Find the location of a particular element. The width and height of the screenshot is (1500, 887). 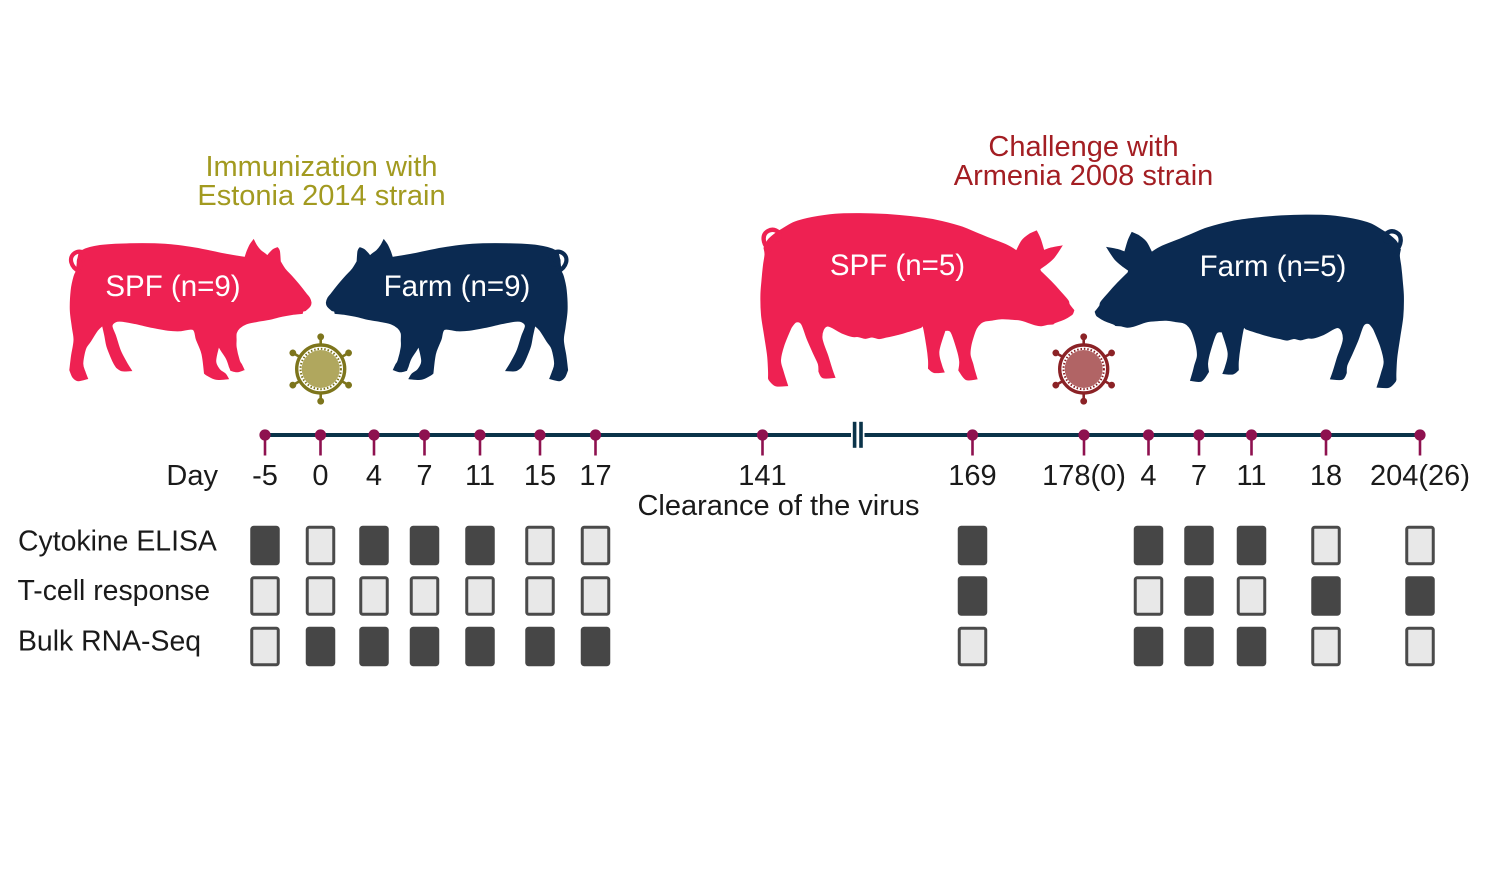

svg-text: Estonia 2014 strain is located at coordinates (321, 196).